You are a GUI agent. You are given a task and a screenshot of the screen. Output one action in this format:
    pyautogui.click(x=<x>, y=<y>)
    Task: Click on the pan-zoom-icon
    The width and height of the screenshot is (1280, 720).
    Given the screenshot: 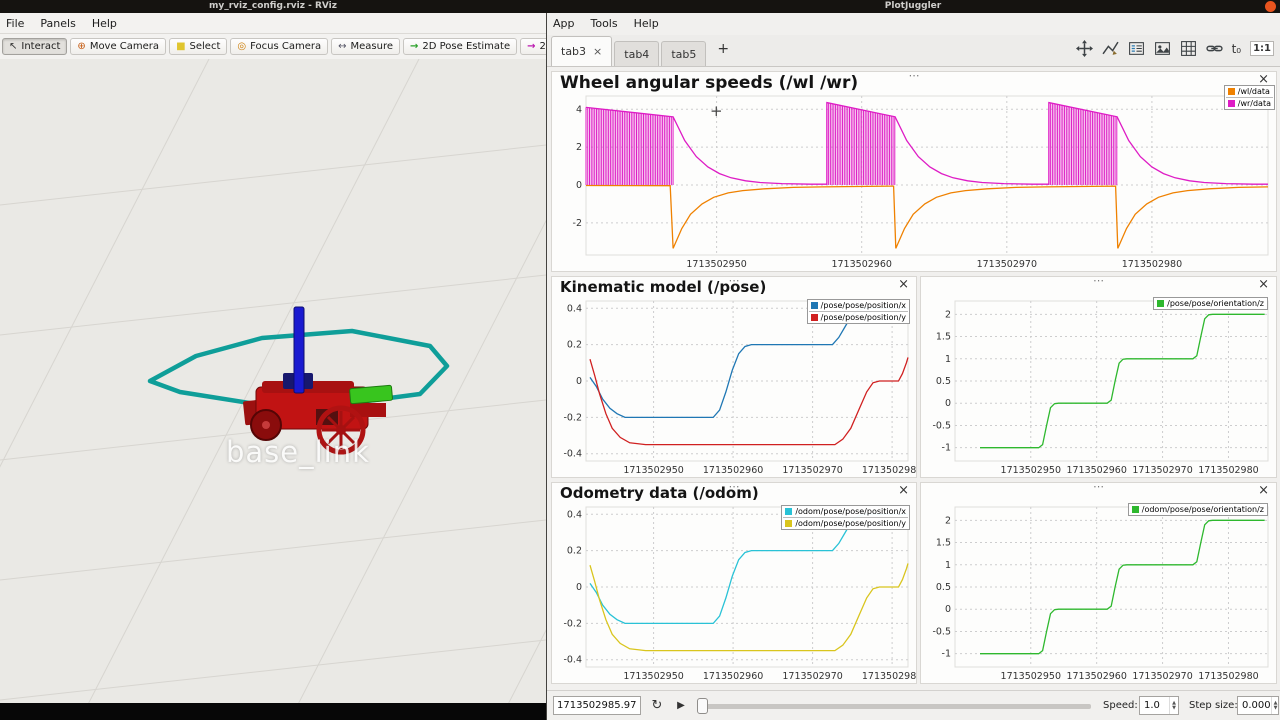 What is the action you would take?
    pyautogui.click(x=1084, y=48)
    